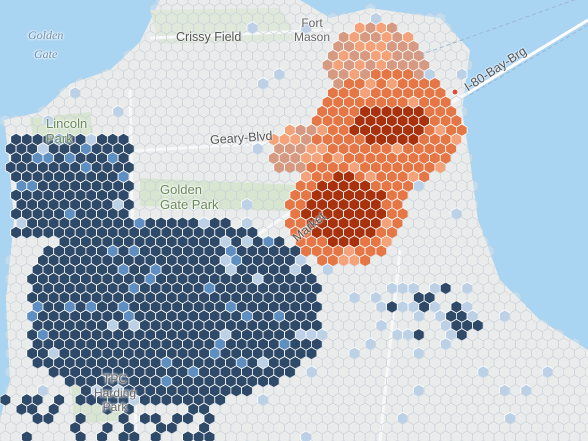  Describe the element at coordinates (455, 92) in the screenshot. I see `landmark-pin-icon` at that location.